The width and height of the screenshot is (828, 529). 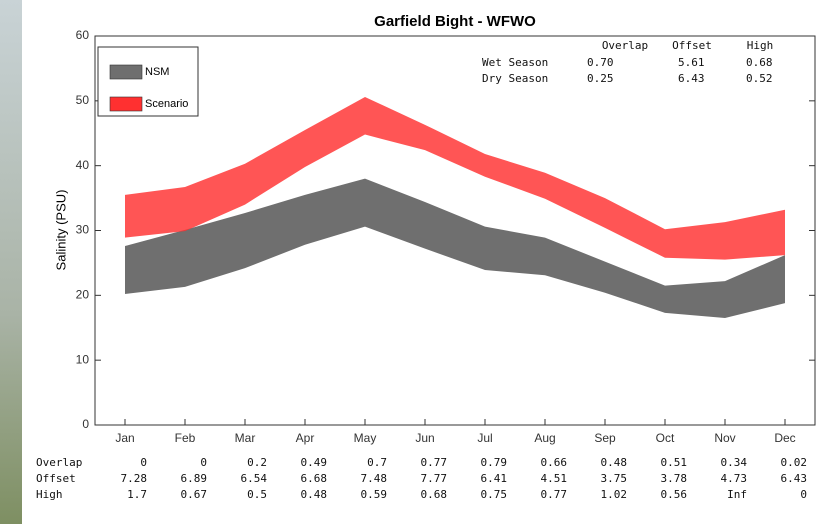 What do you see at coordinates (194, 494) in the screenshot?
I see `metric-cell: 0.67` at bounding box center [194, 494].